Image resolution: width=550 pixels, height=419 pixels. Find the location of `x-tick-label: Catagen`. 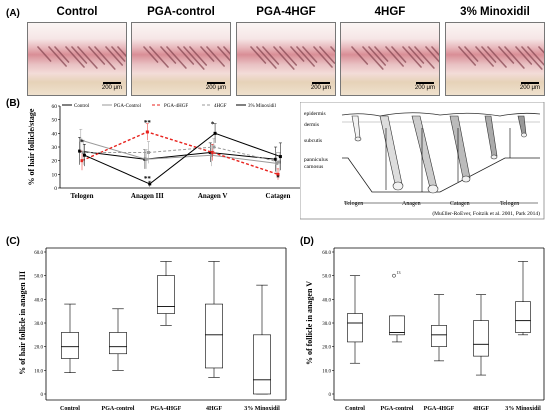

x-tick-label: Catagen is located at coordinates (278, 196).